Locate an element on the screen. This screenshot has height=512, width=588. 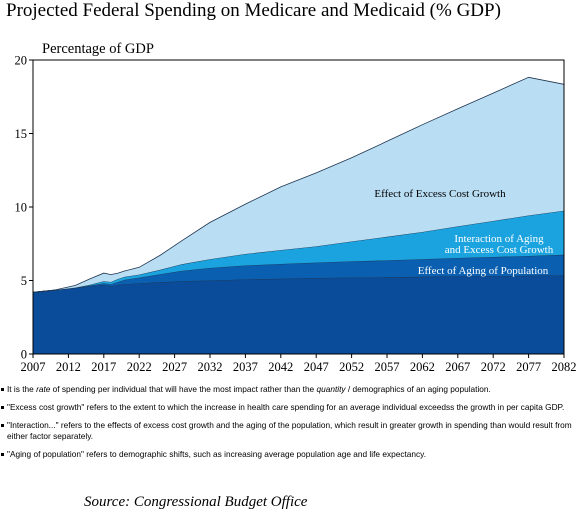
series-label: Effect of Excess Cost Growth is located at coordinates (440, 194).